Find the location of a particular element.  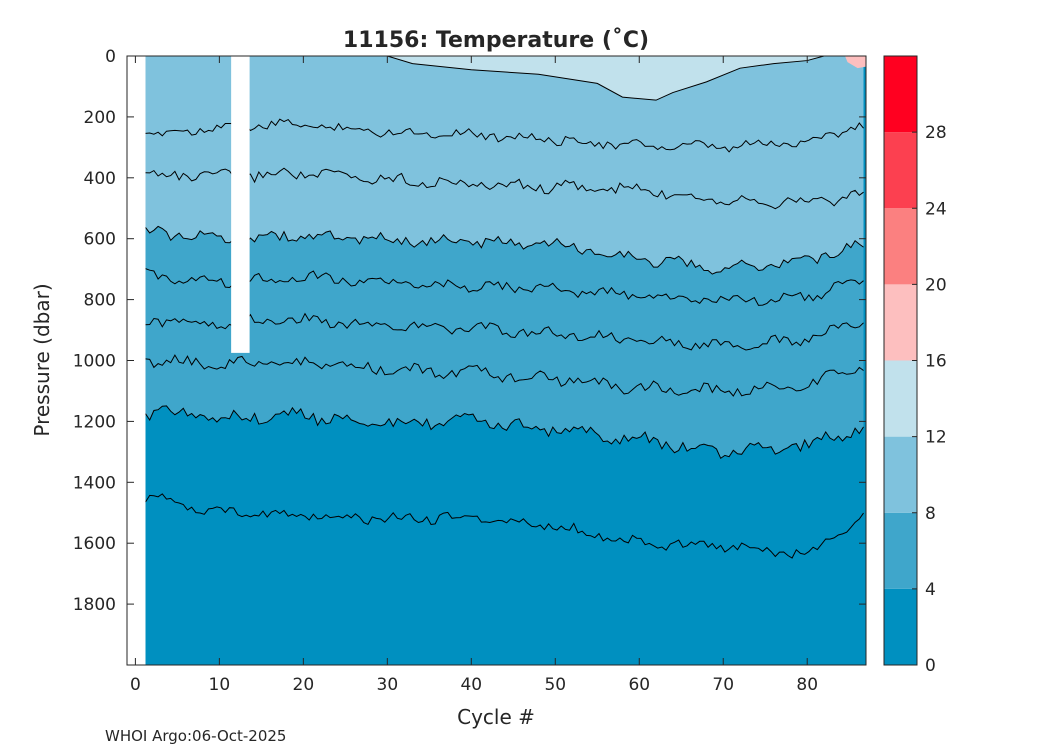

footer-credit: WHOI Argo:06-Oct-2025 is located at coordinates (195, 736).